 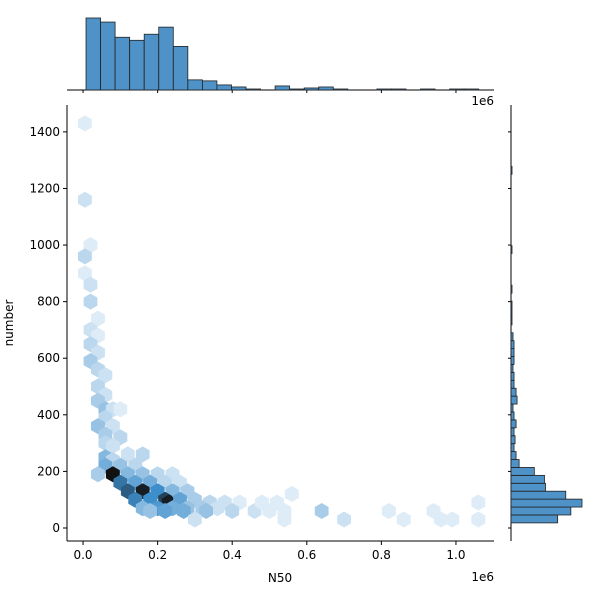 What do you see at coordinates (48, 415) in the screenshot?
I see `y-tick-label: 400` at bounding box center [48, 415].